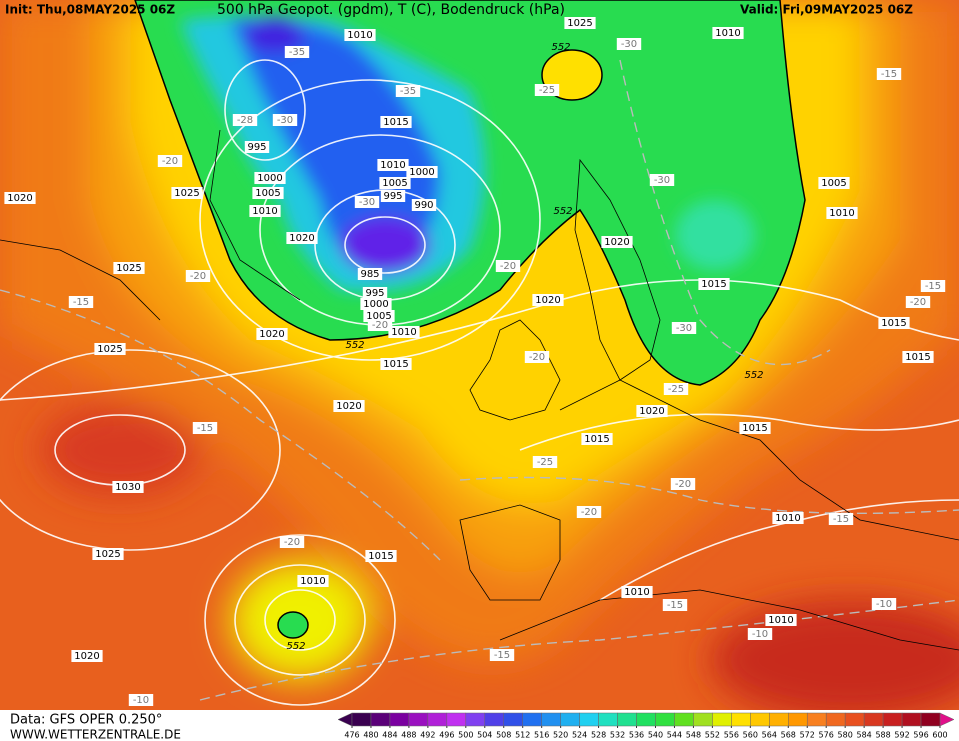  What do you see at coordinates (920, 735) in the screenshot?
I see `colorbar-tick-label: 596` at bounding box center [920, 735].